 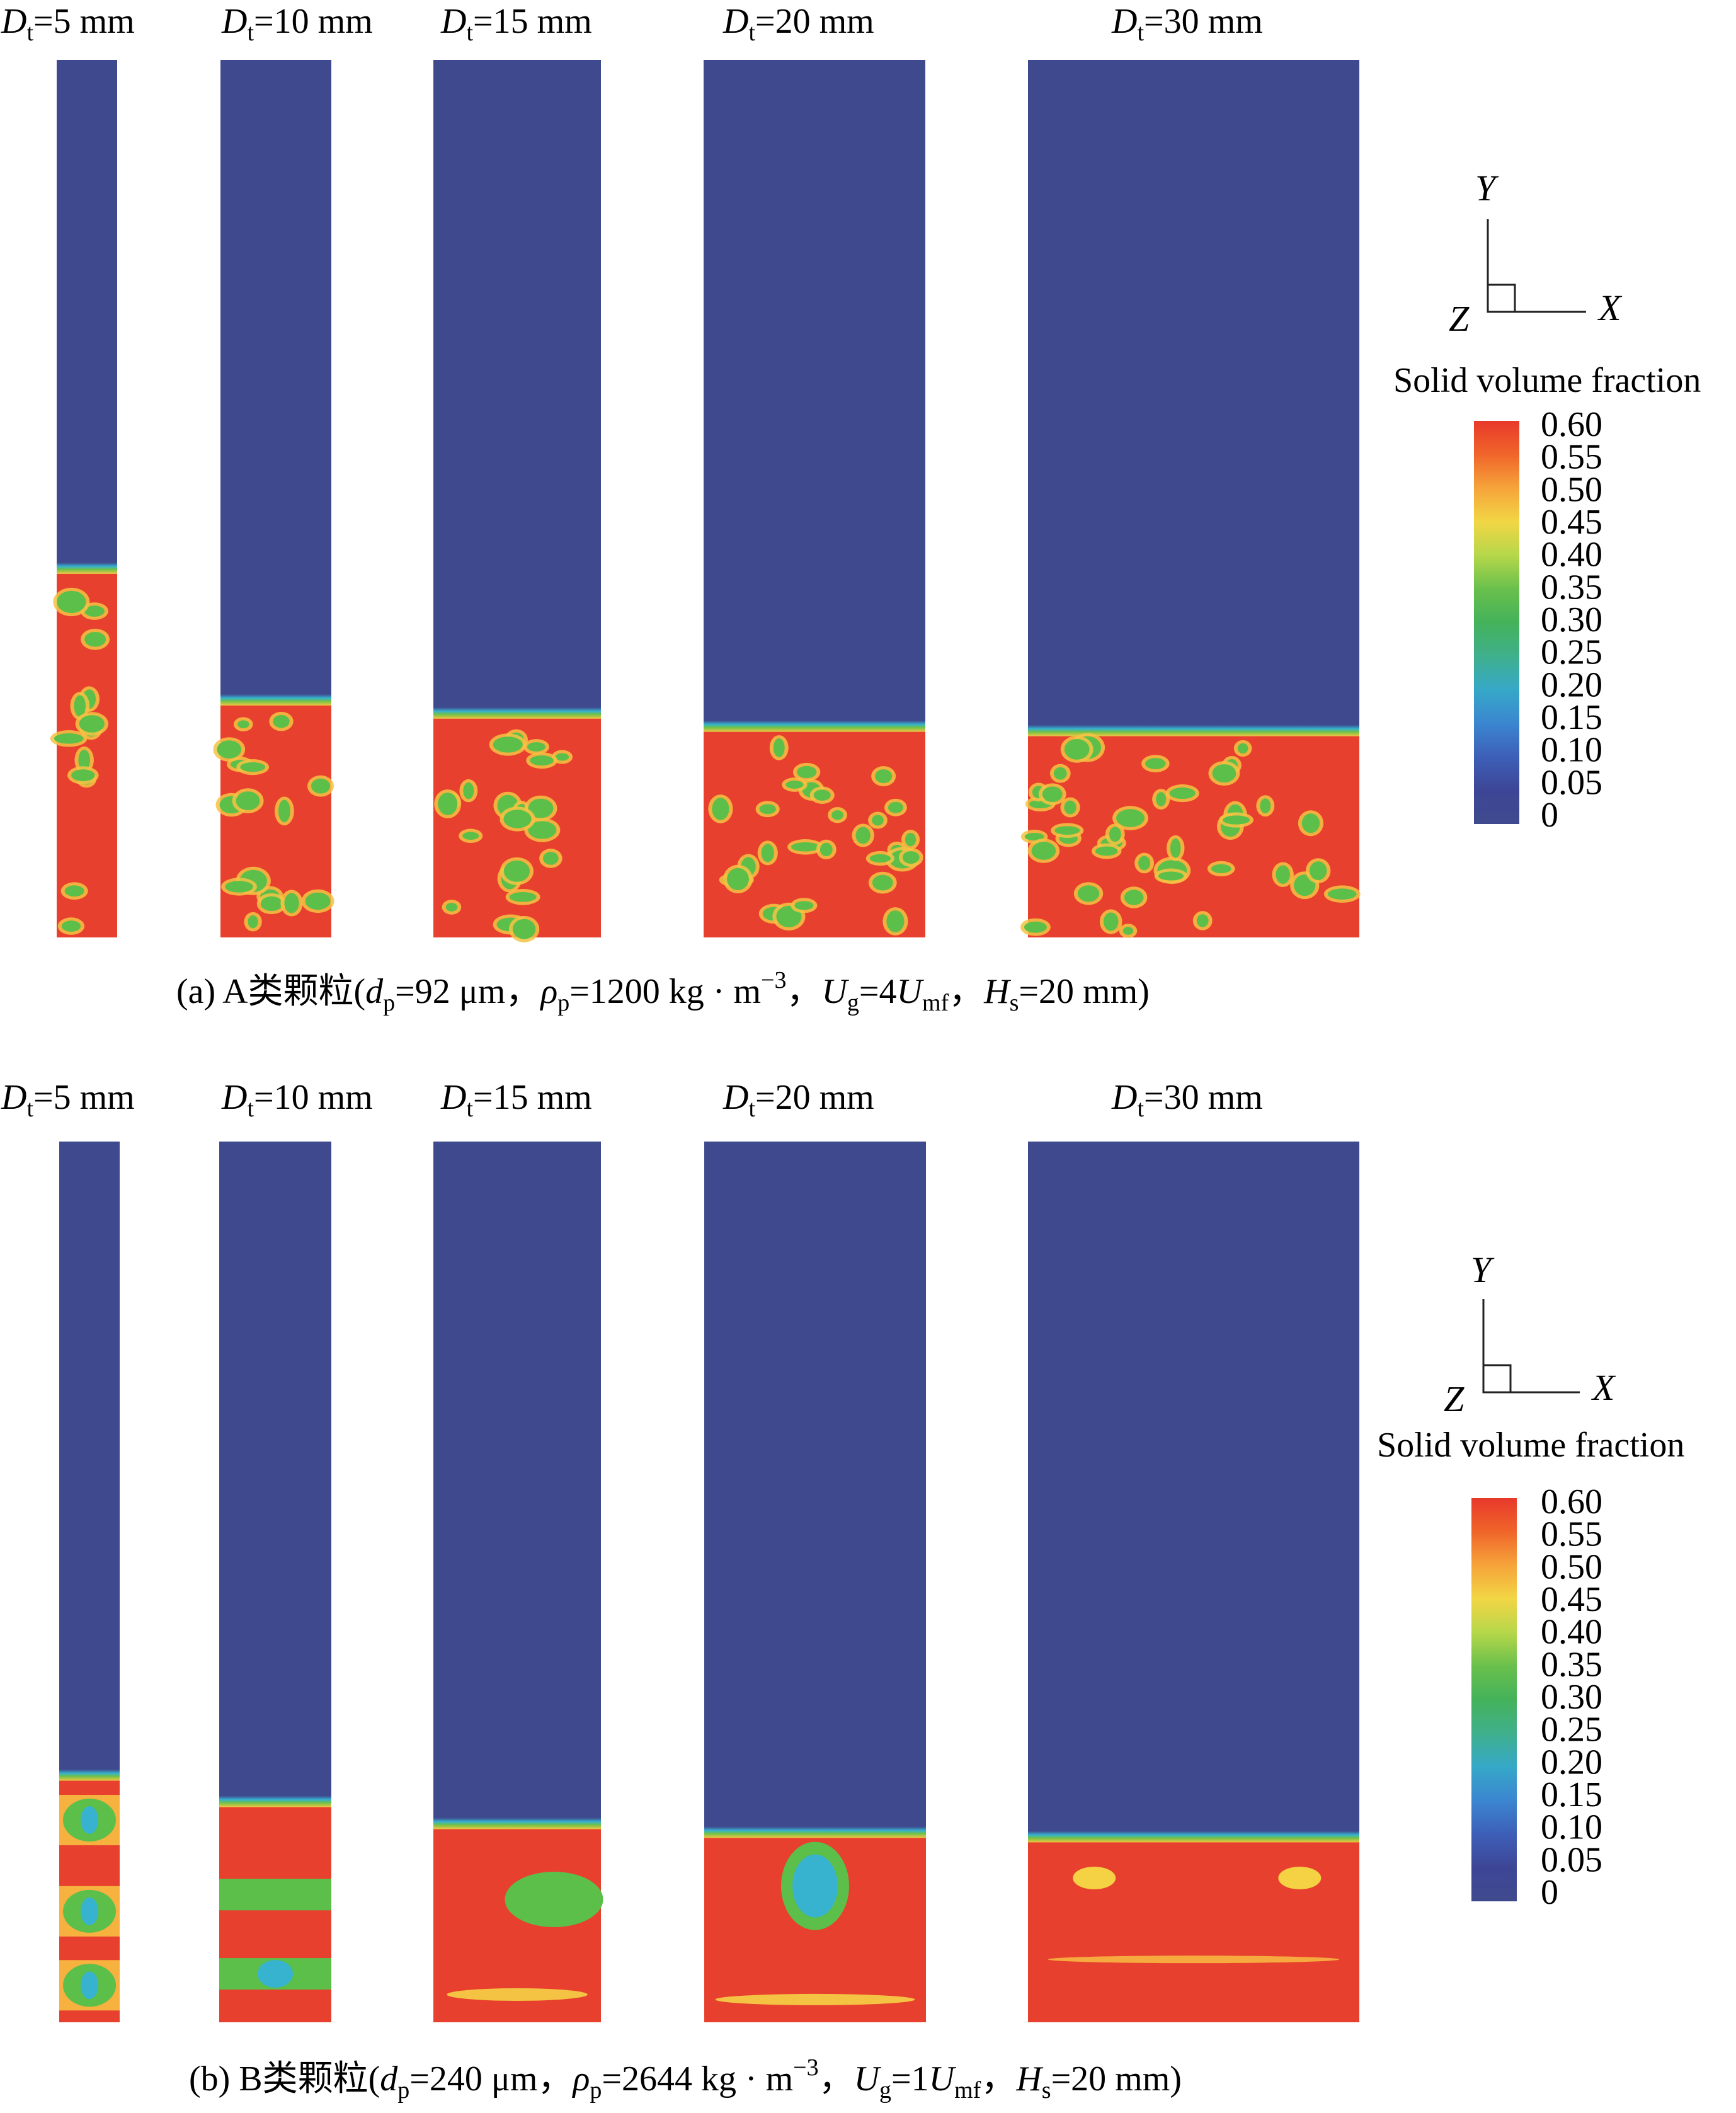 What do you see at coordinates (1571, 1632) in the screenshot?
I see `colorbar-tick-label: 0.40` at bounding box center [1571, 1632].